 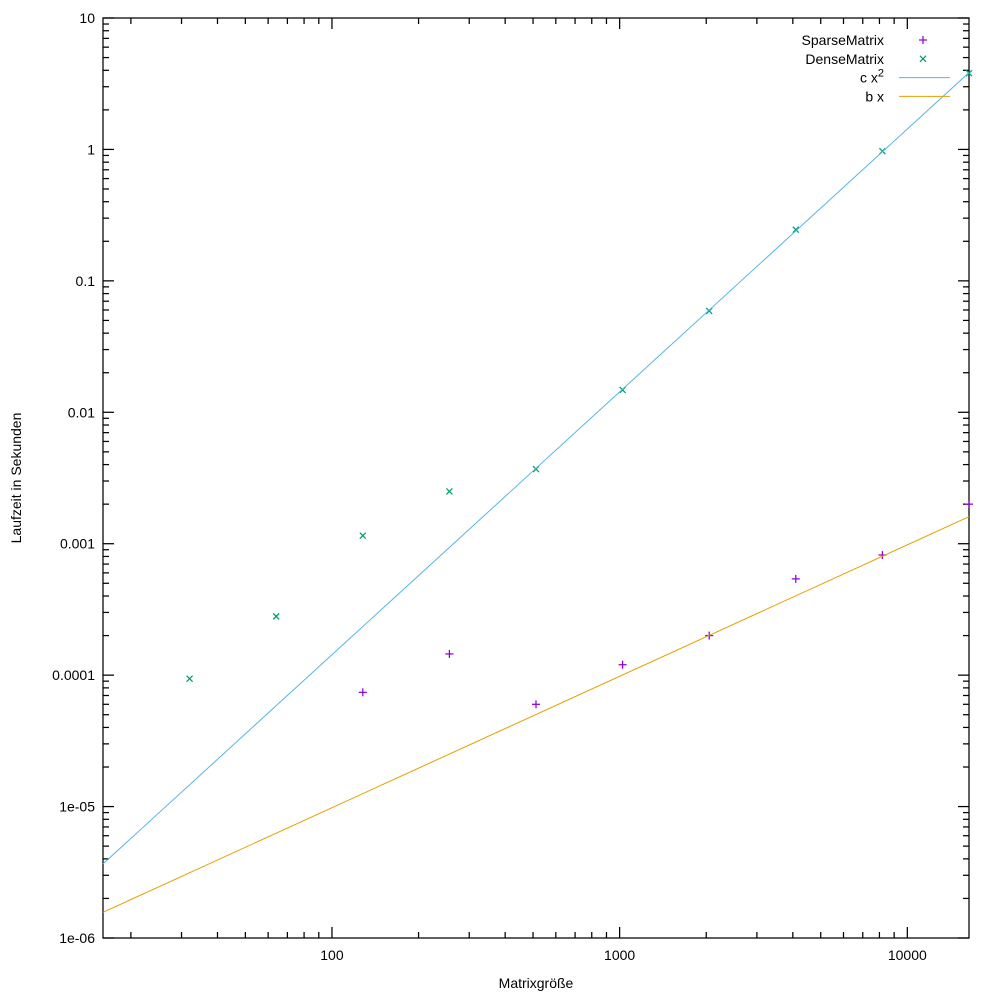 What do you see at coordinates (91, 149) in the screenshot?
I see `y-tick-label: 1` at bounding box center [91, 149].